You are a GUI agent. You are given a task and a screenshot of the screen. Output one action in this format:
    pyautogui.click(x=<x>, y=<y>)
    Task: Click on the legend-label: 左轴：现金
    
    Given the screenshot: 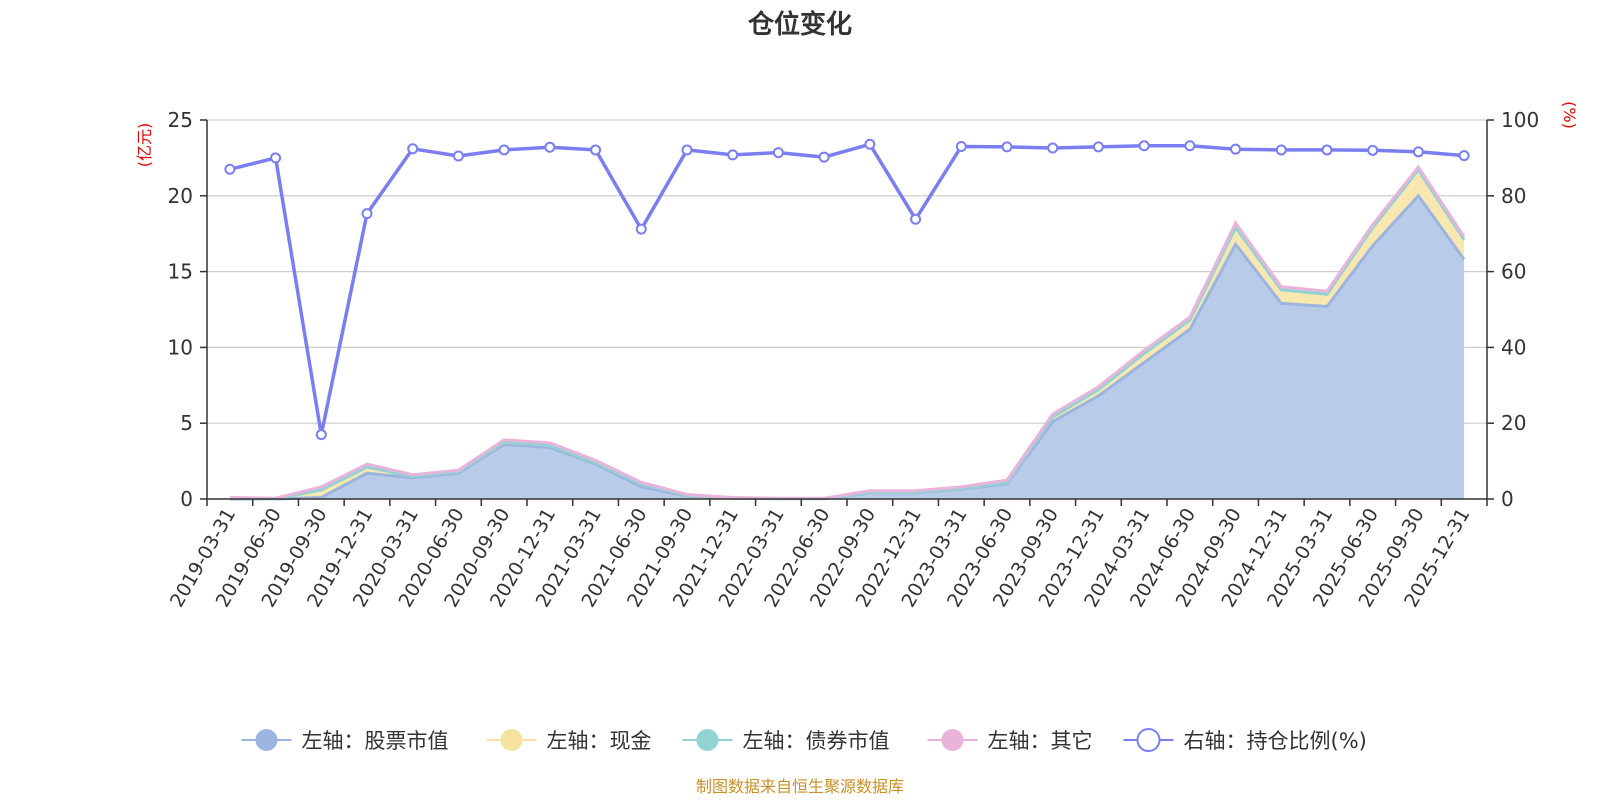 What is the action you would take?
    pyautogui.click(x=599, y=741)
    